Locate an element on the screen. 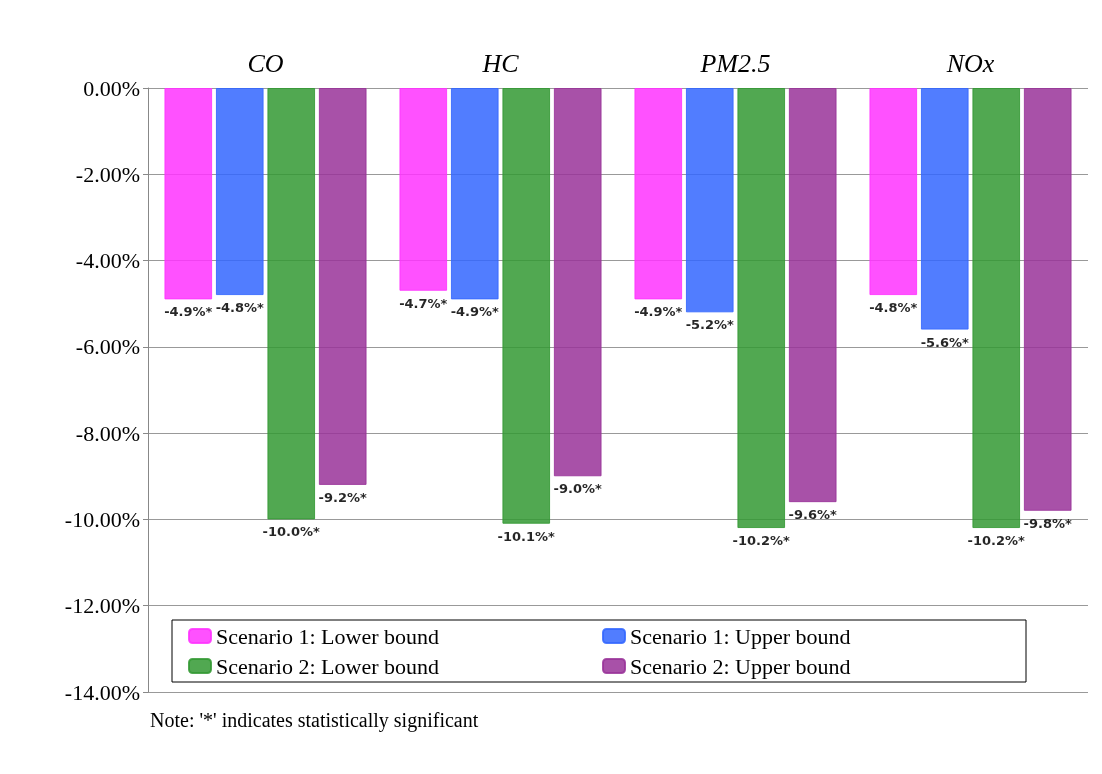 The image size is (1102, 774). legend-label: Scenario 1: Upper bound is located at coordinates (740, 636).